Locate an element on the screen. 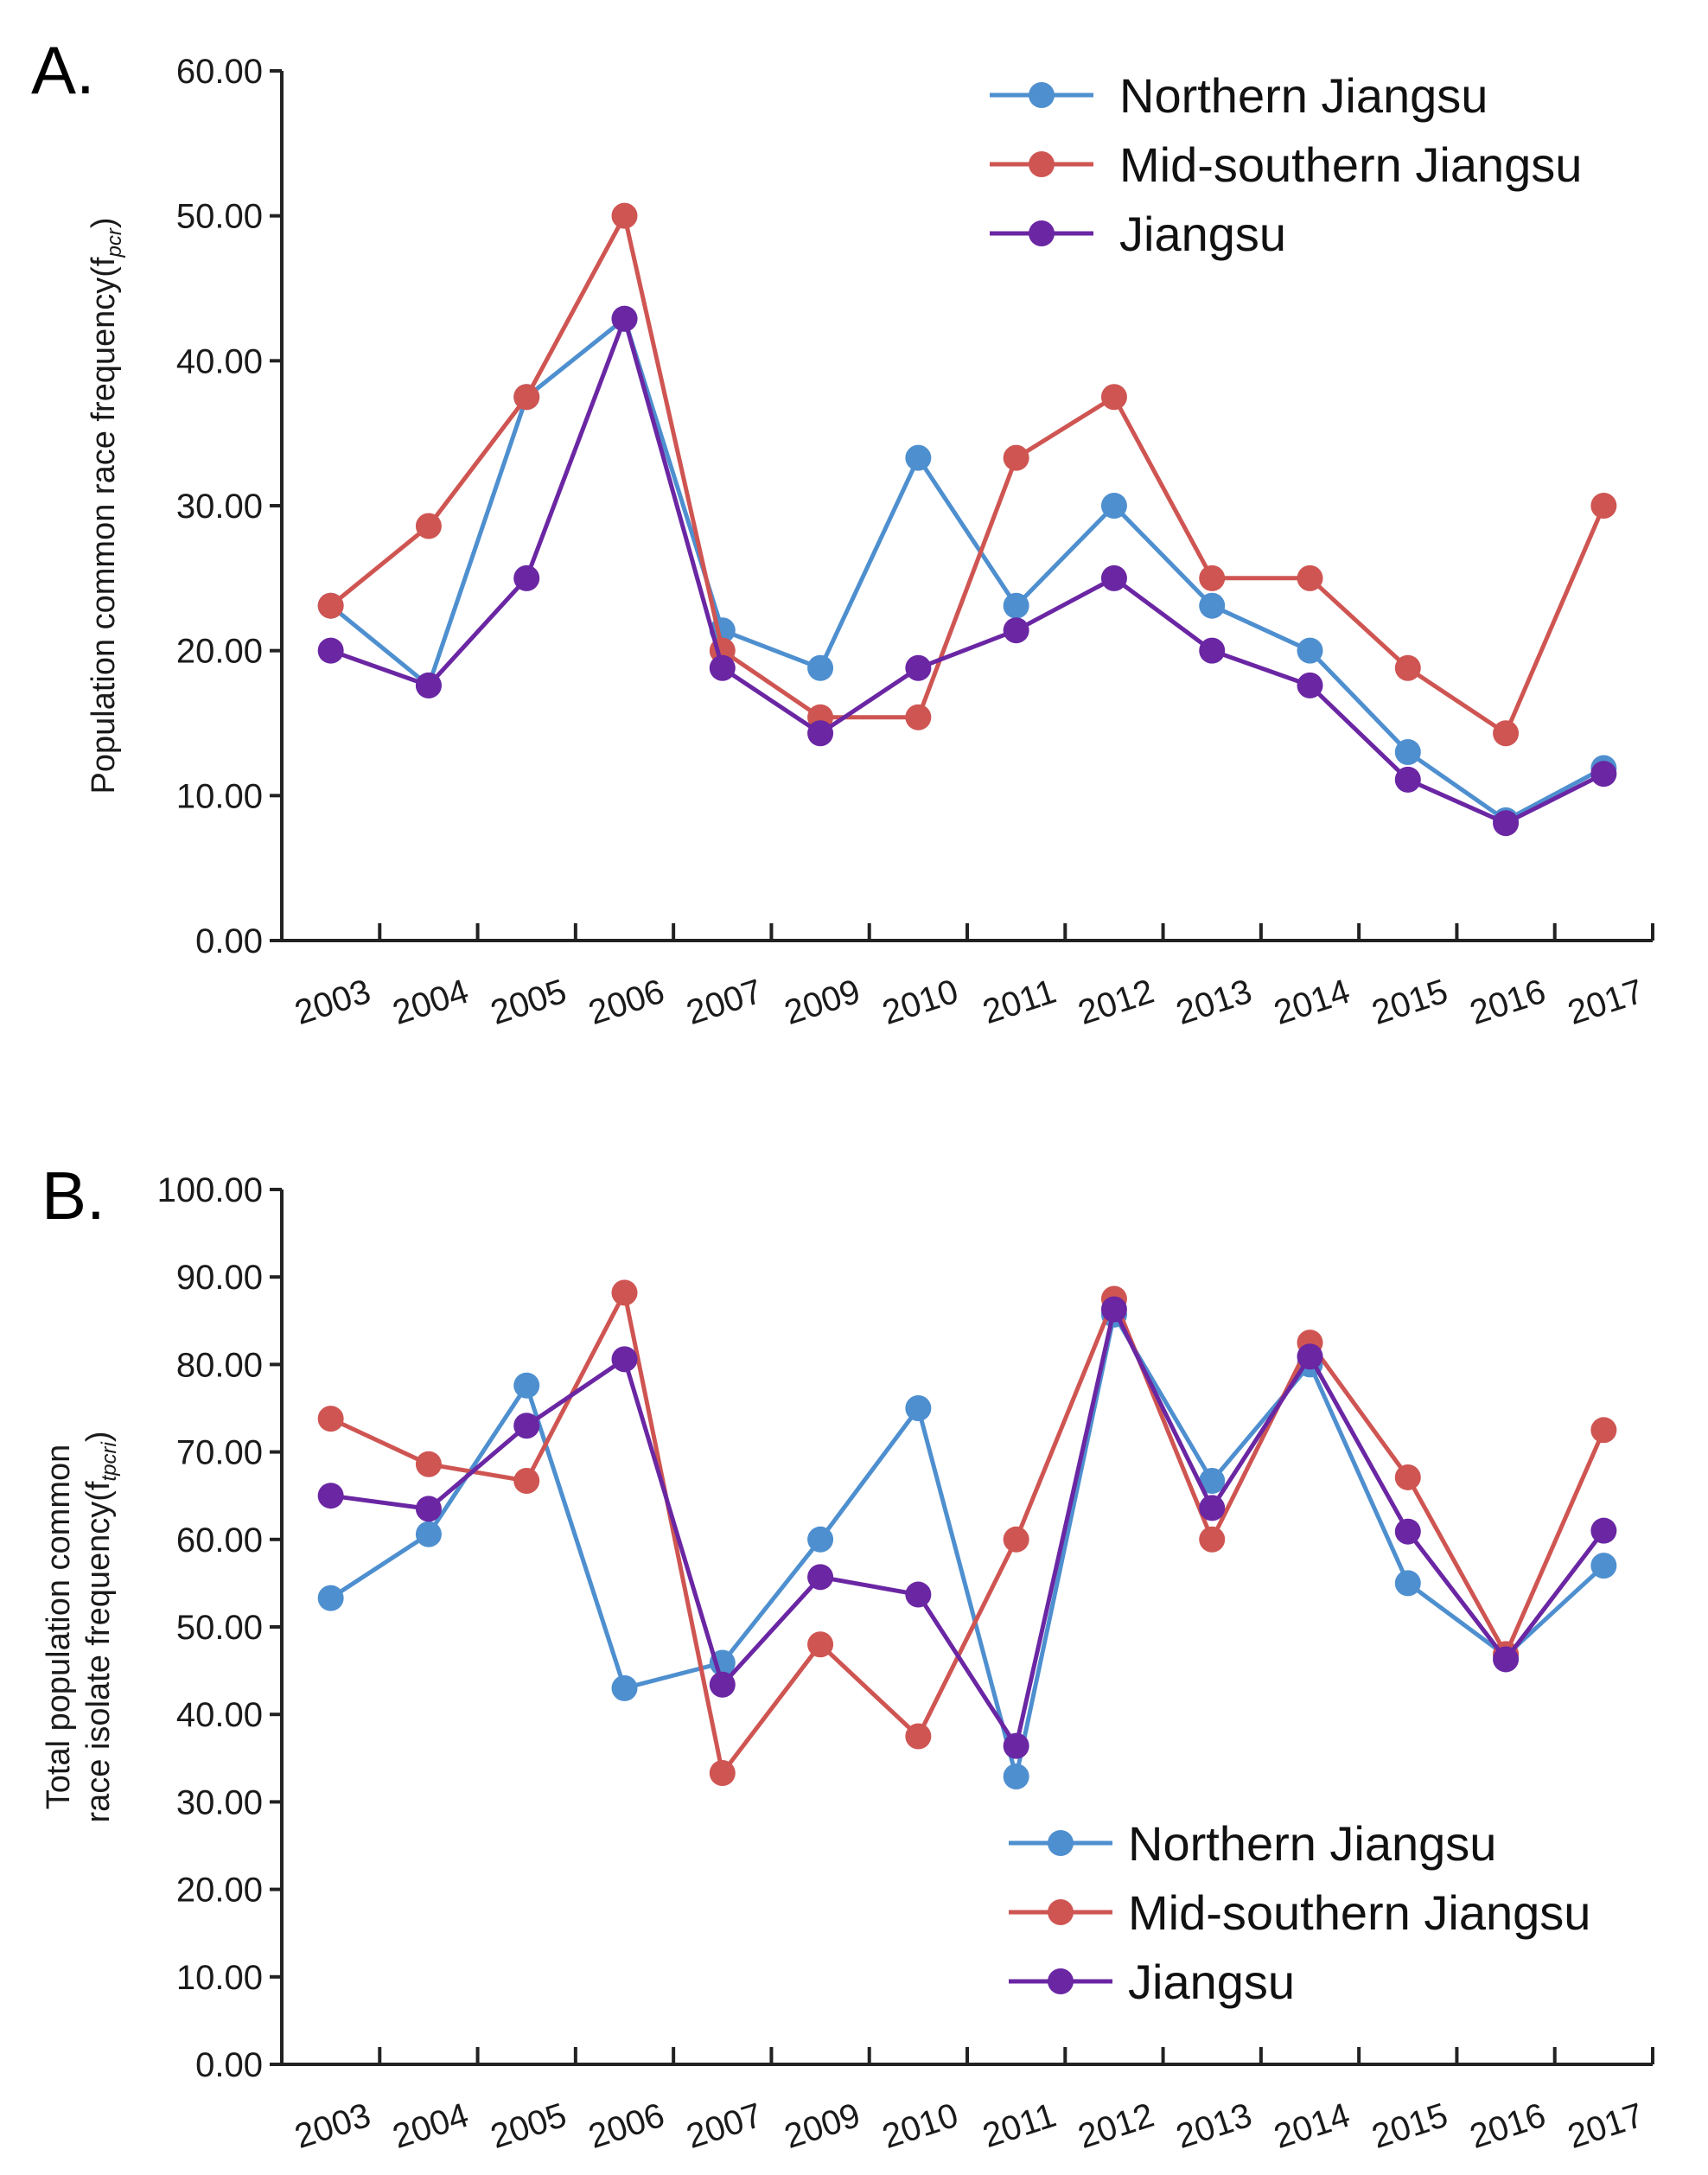 This screenshot has width=1708, height=2175. x-tick-label: 2010 is located at coordinates (920, 1003).